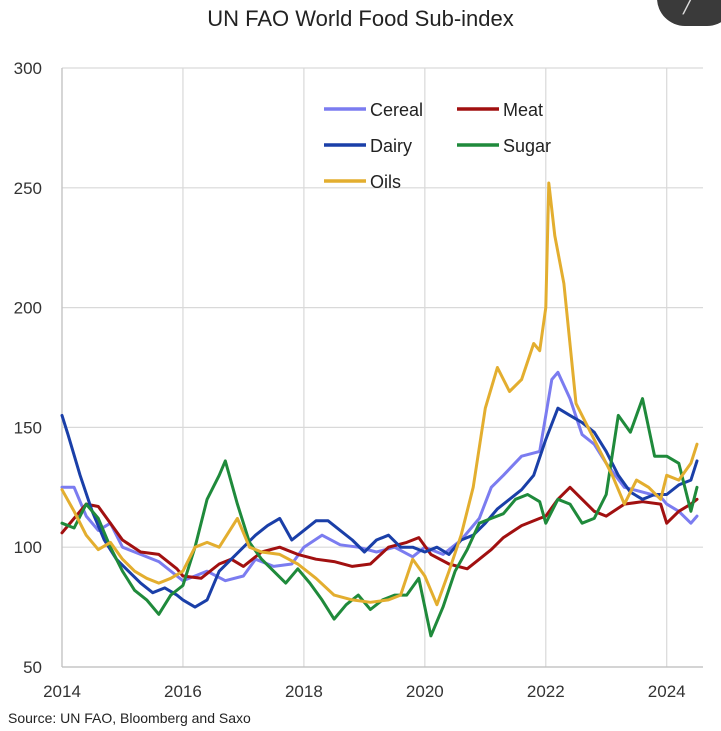  What do you see at coordinates (437, 146) in the screenshot?
I see `legend: Cereal Meat Dairy Sugar Oils` at bounding box center [437, 146].